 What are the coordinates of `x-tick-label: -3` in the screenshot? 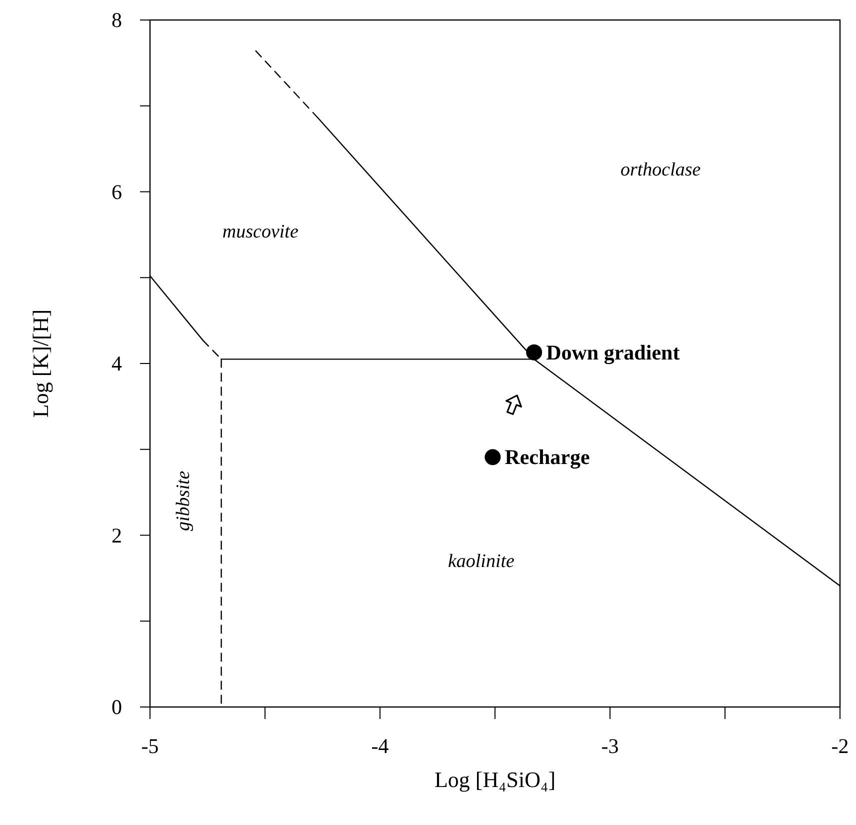 It's located at (610, 746).